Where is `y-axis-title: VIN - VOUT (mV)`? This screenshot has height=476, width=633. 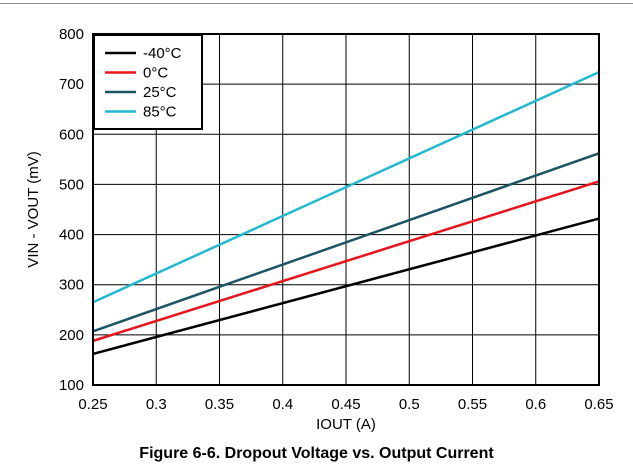 y-axis-title: VIN - VOUT (mV) is located at coordinates (33, 209).